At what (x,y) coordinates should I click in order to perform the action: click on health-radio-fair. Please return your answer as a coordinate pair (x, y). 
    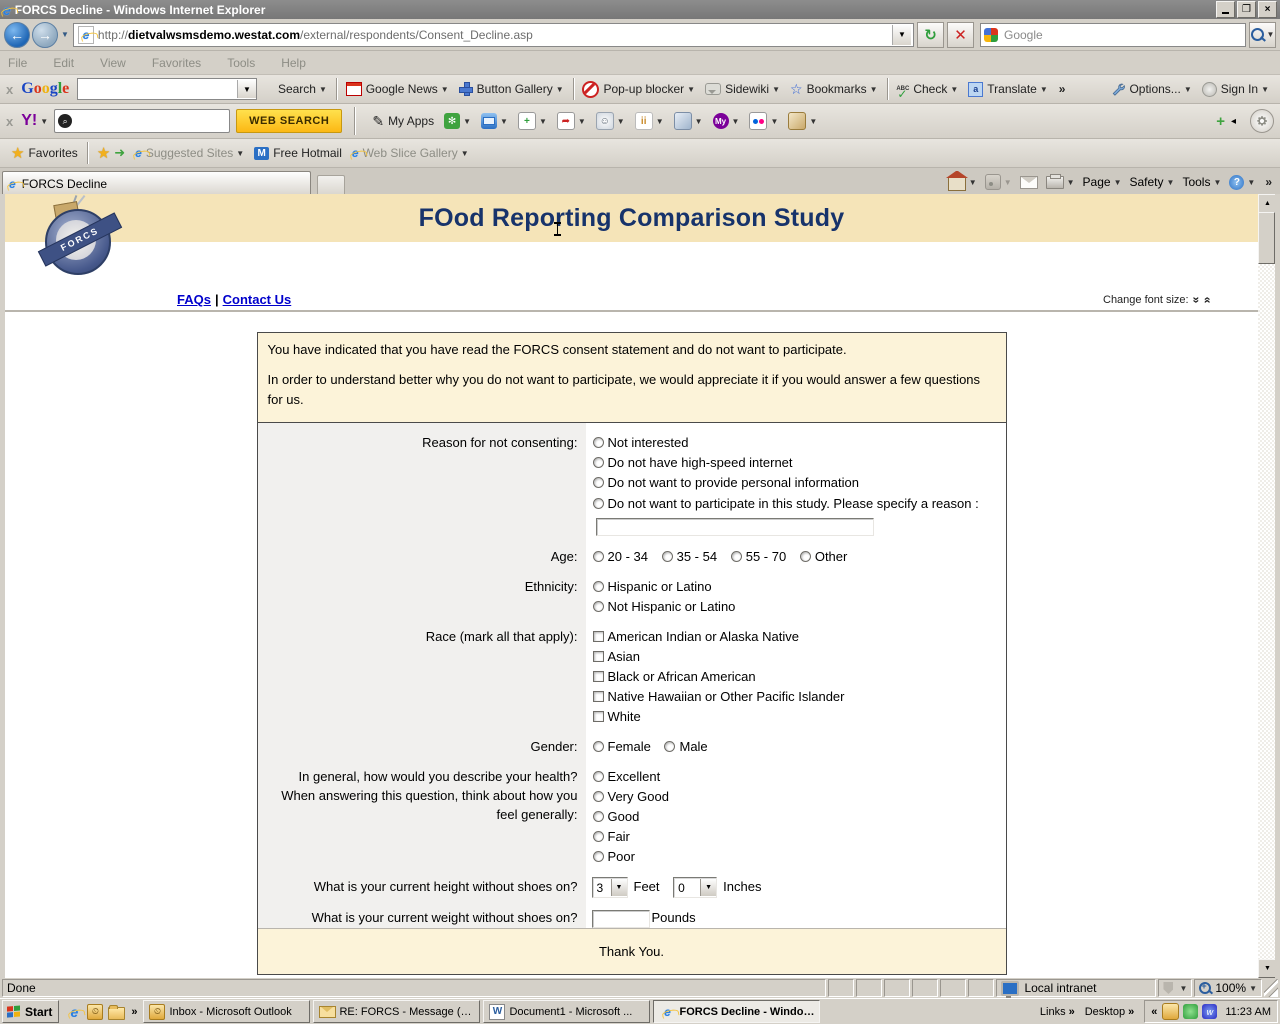
    Looking at the image, I should click on (598, 836).